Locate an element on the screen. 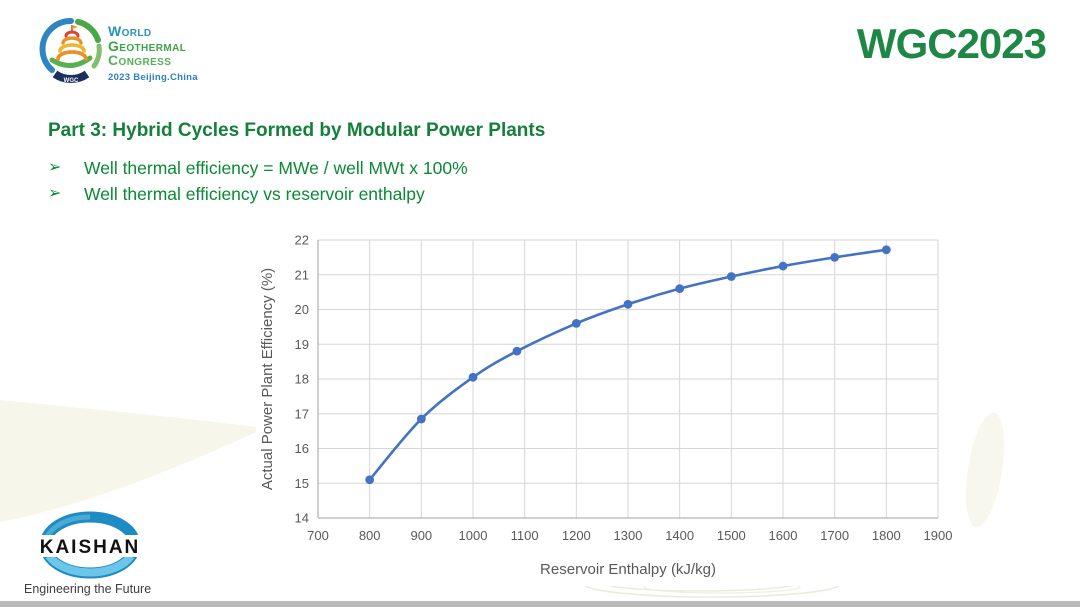 The height and width of the screenshot is (607, 1080). x-tick-label: 1900 is located at coordinates (938, 535).